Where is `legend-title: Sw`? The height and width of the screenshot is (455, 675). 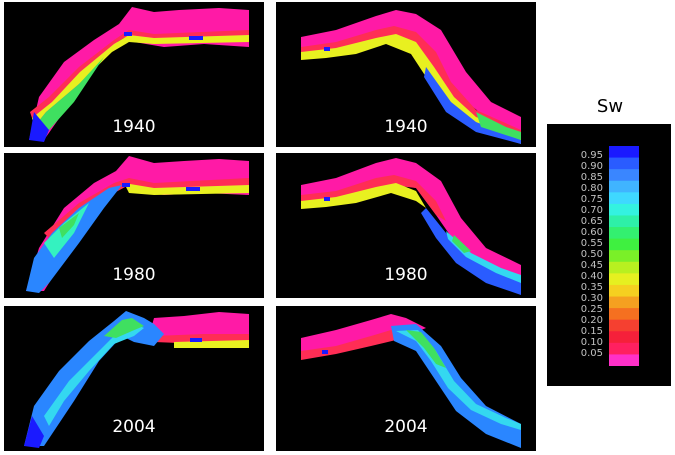 legend-title: Sw is located at coordinates (610, 106).